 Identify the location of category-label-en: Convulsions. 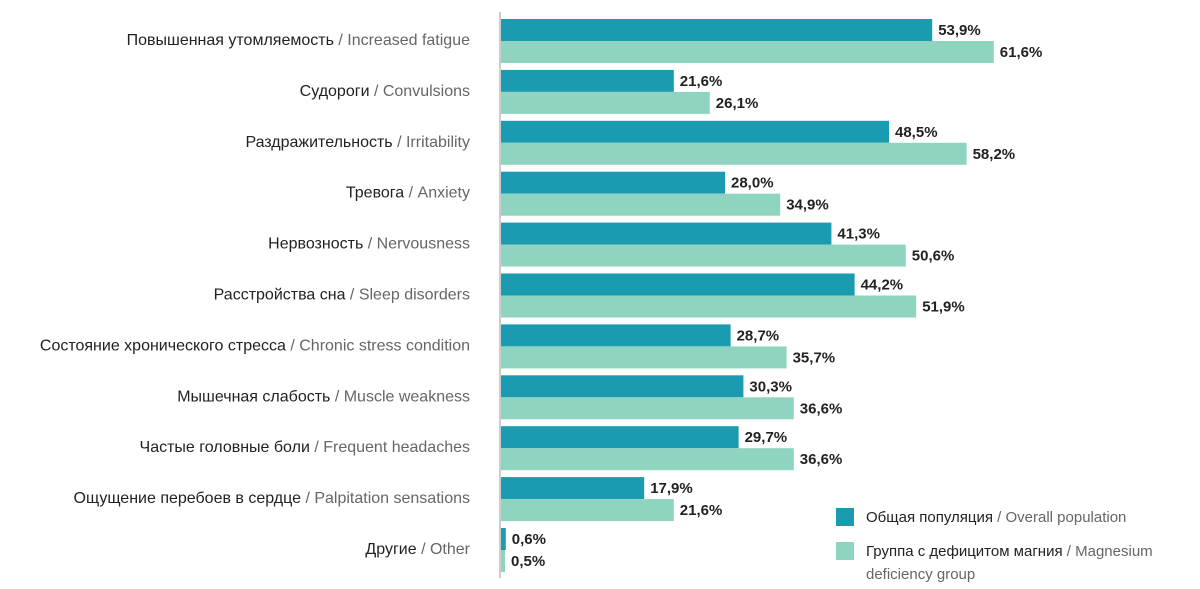
(426, 91).